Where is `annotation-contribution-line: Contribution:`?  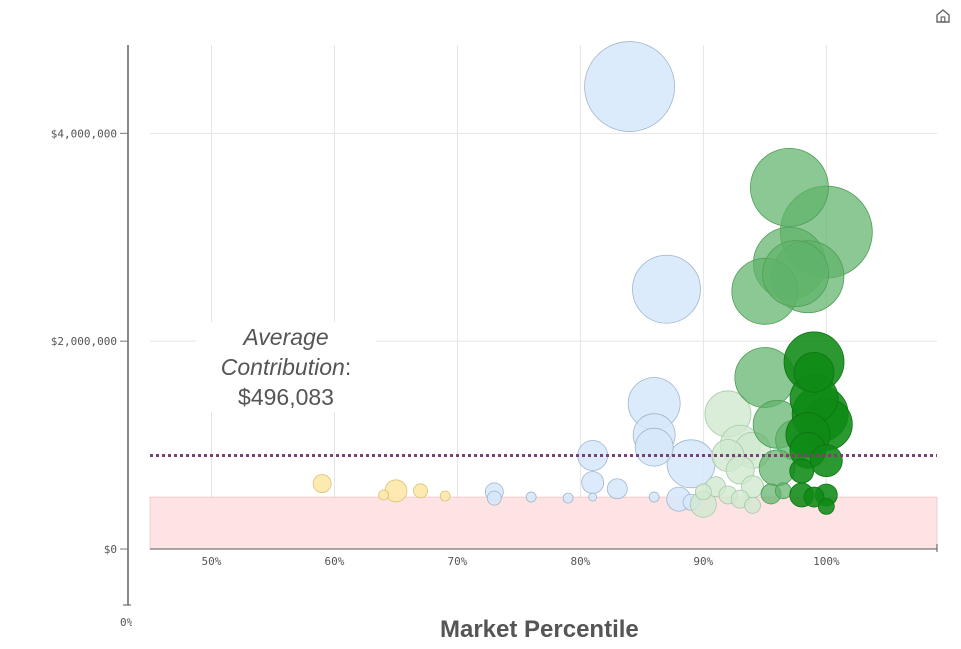 annotation-contribution-line: Contribution: is located at coordinates (286, 367).